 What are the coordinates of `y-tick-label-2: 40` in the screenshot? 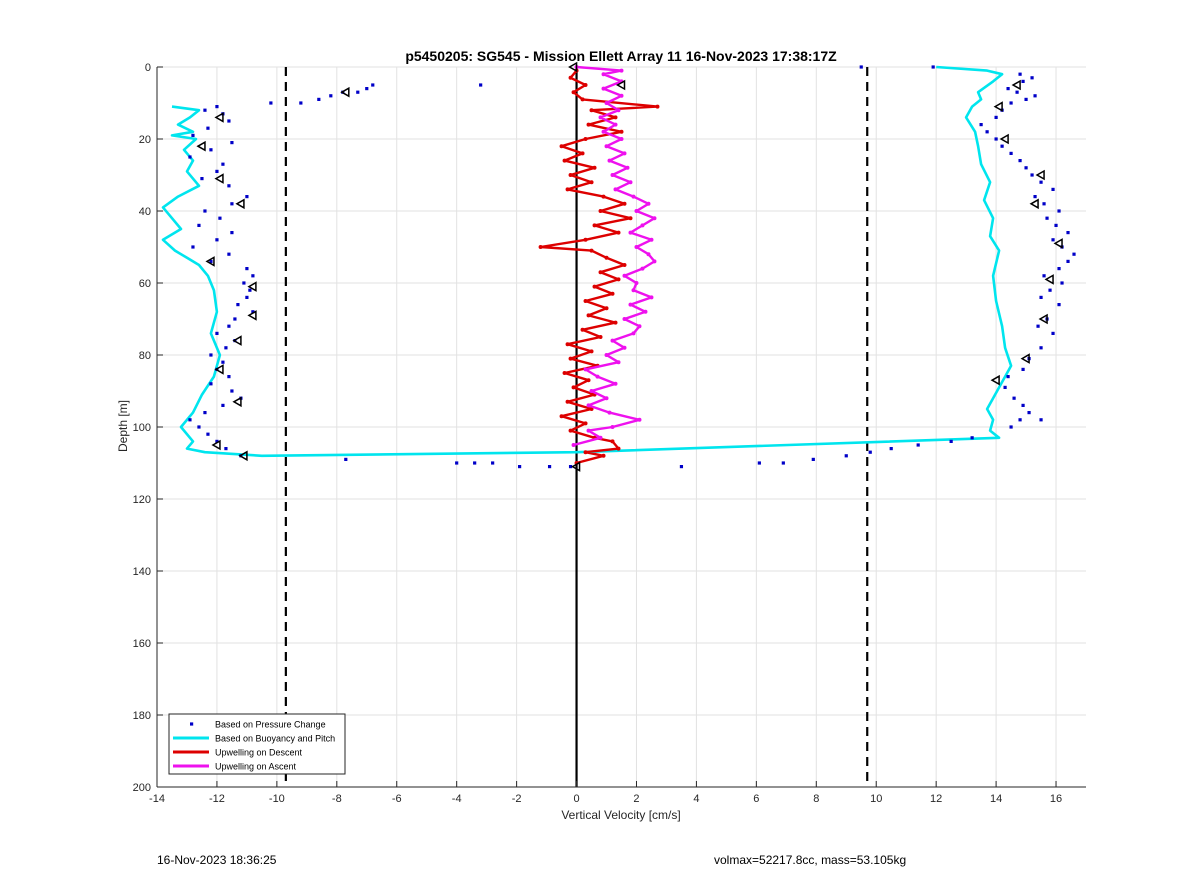 It's located at (145, 212).